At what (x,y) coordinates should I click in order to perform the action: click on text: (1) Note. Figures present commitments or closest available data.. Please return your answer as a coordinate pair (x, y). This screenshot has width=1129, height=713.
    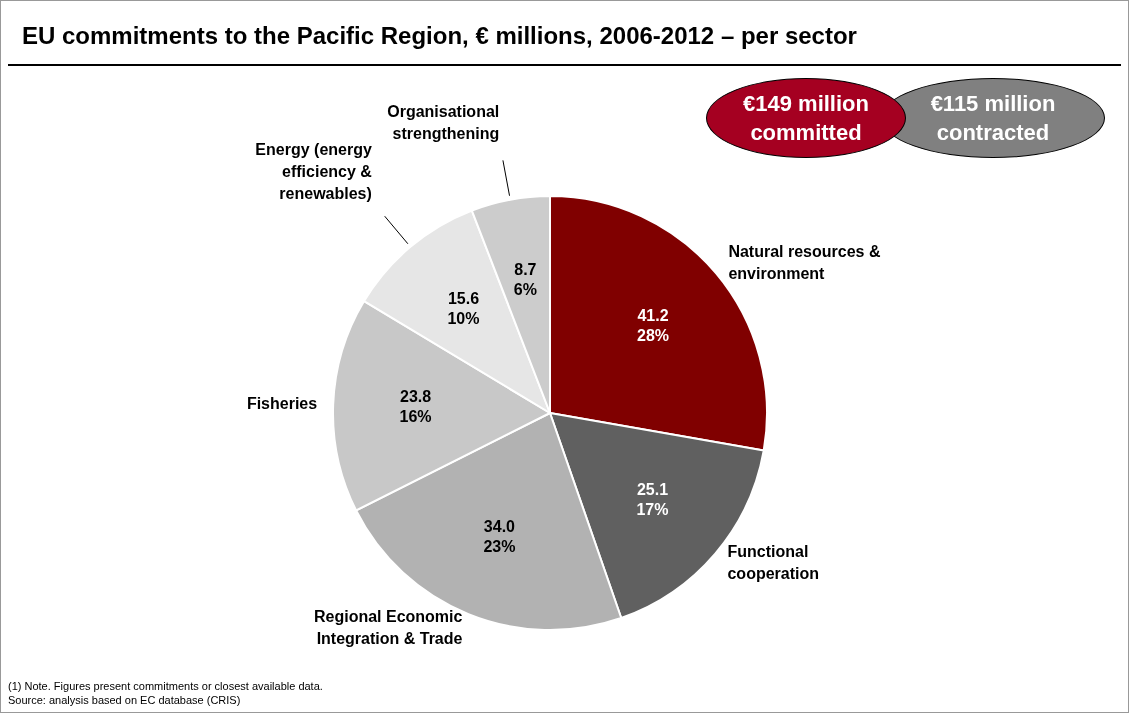
    Looking at the image, I should click on (165, 686).